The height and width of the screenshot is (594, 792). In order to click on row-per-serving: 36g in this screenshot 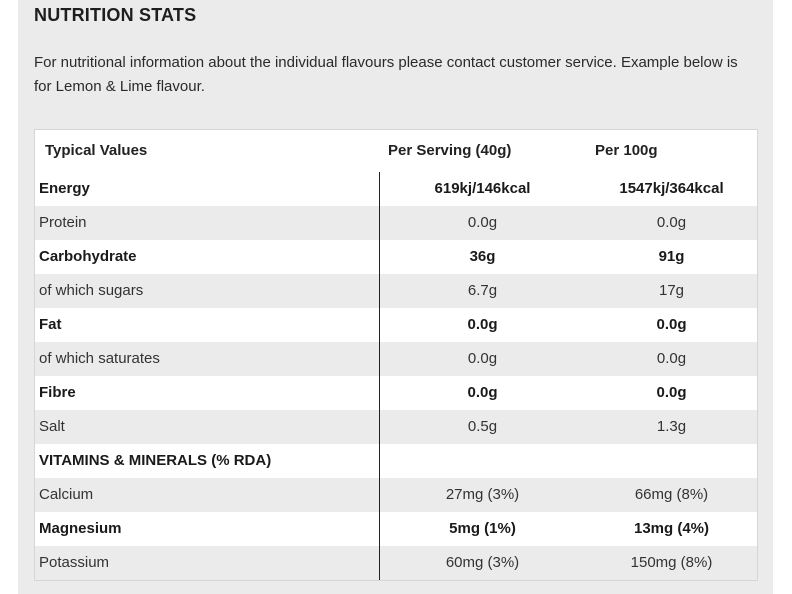, I will do `click(482, 256)`.